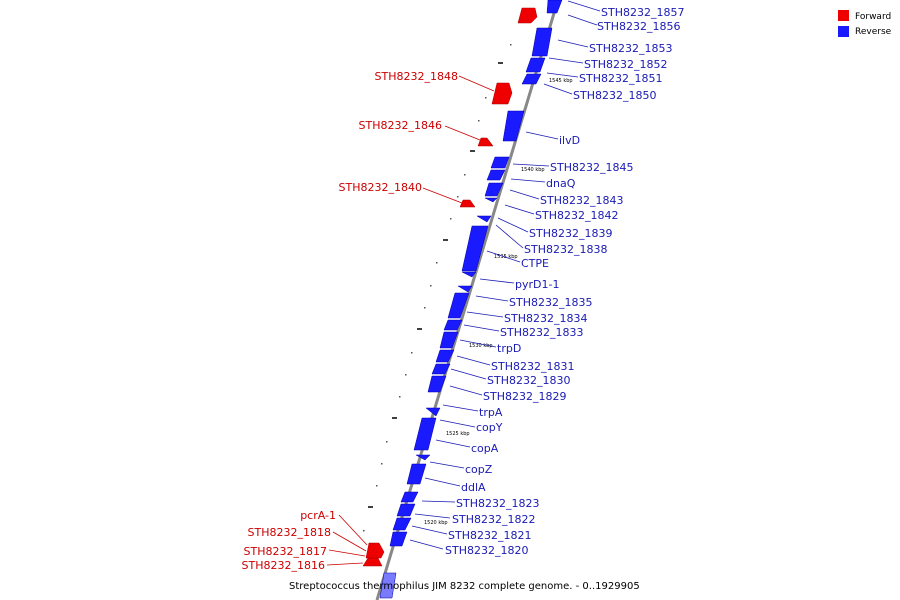 Image resolution: width=900 pixels, height=600 pixels. Describe the element at coordinates (479, 469) in the screenshot. I see `gene-label: copZ` at that location.